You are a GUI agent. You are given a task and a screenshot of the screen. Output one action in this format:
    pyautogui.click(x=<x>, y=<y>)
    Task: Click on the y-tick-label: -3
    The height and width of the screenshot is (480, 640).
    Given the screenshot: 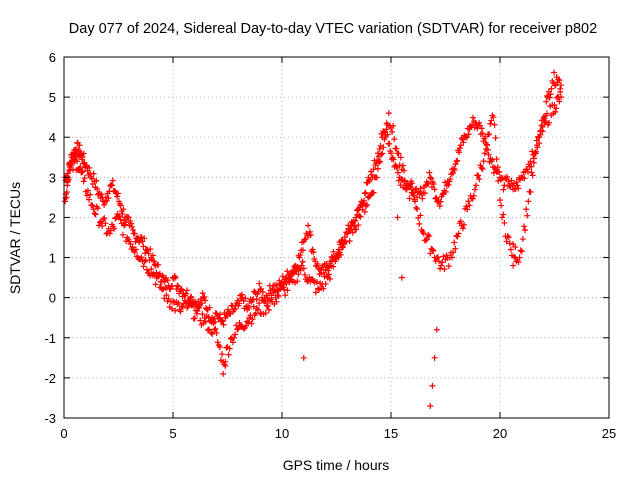 What is the action you would take?
    pyautogui.click(x=50, y=418)
    